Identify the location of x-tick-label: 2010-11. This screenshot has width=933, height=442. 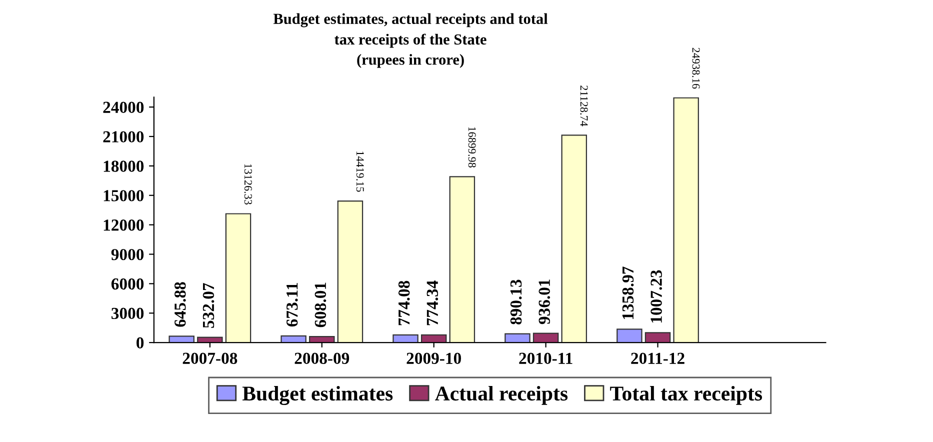
(545, 358).